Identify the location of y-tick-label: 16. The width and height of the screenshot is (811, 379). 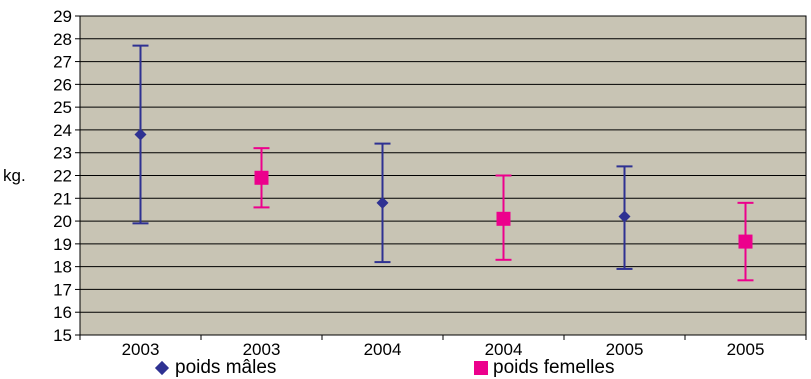
(62, 312).